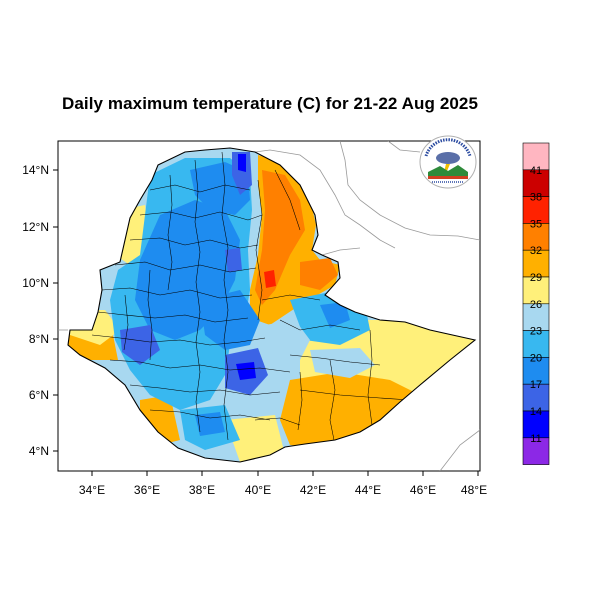  I want to click on colorbar-label: 26, so click(536, 305).